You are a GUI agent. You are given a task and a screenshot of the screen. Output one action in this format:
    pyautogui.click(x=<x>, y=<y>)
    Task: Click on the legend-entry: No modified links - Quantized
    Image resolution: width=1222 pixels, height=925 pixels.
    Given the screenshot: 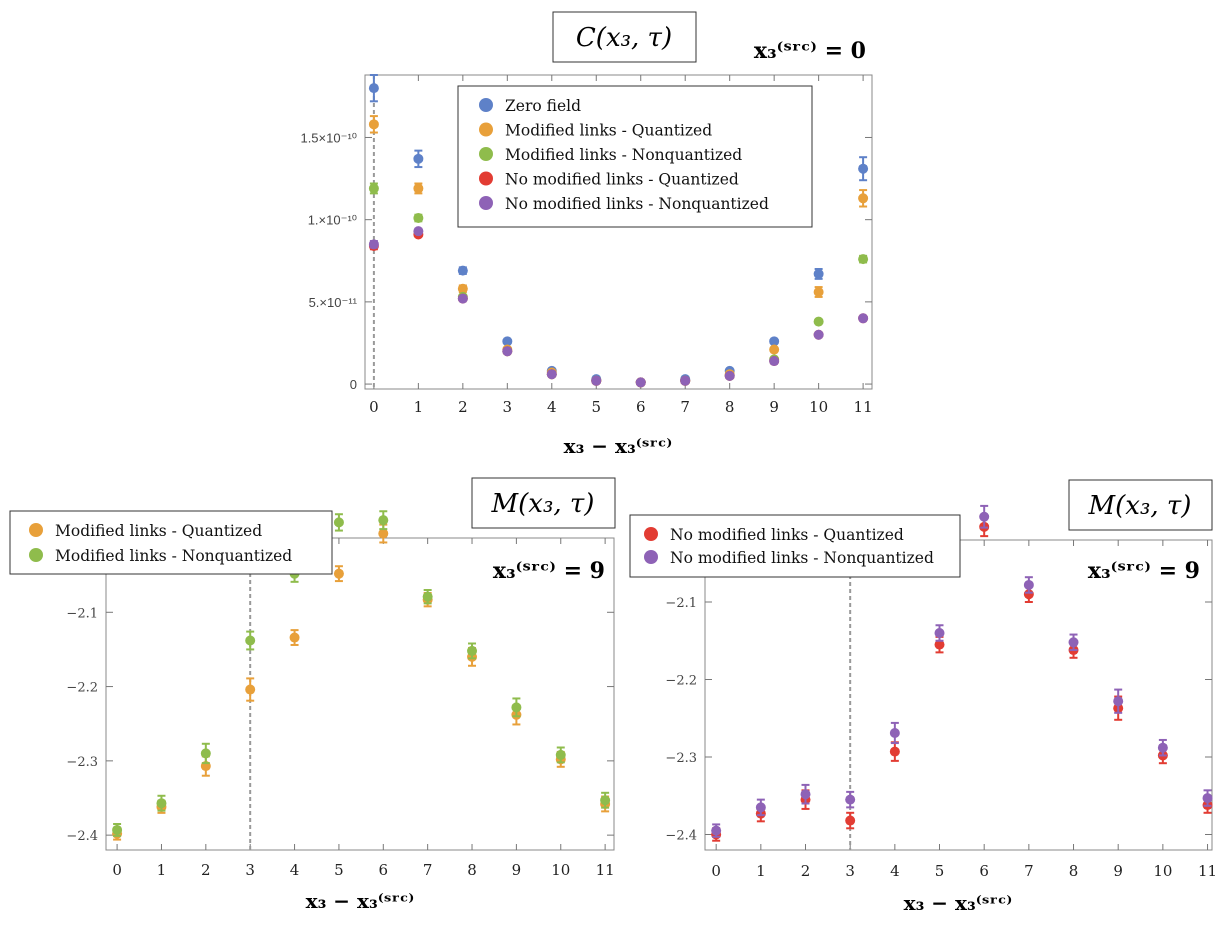 What is the action you would take?
    pyautogui.click(x=609, y=180)
    